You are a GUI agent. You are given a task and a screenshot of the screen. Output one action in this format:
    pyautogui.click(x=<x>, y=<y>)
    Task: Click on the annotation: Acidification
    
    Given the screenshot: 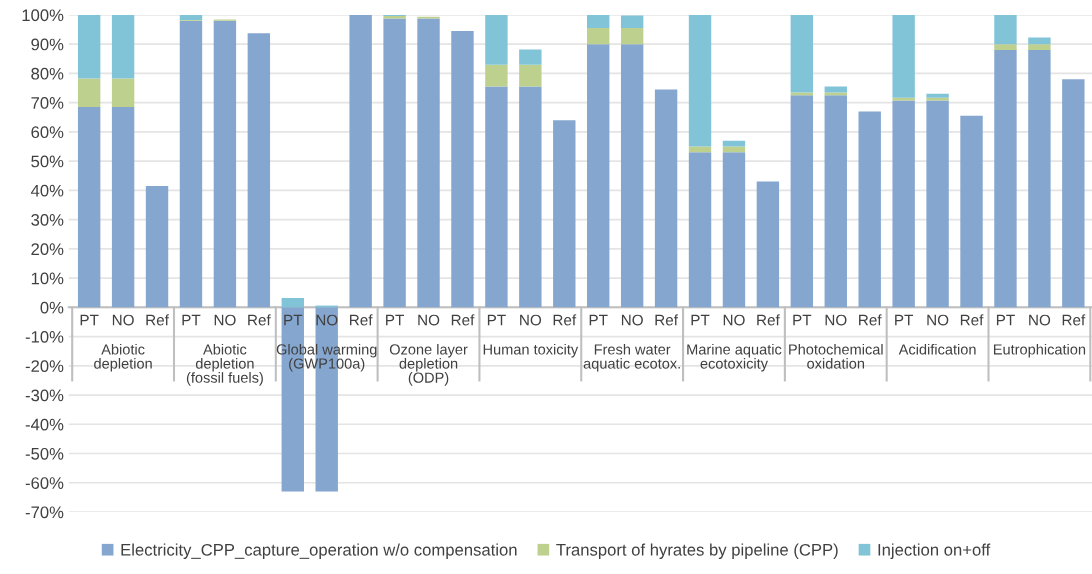 What is the action you would take?
    pyautogui.click(x=937, y=349)
    